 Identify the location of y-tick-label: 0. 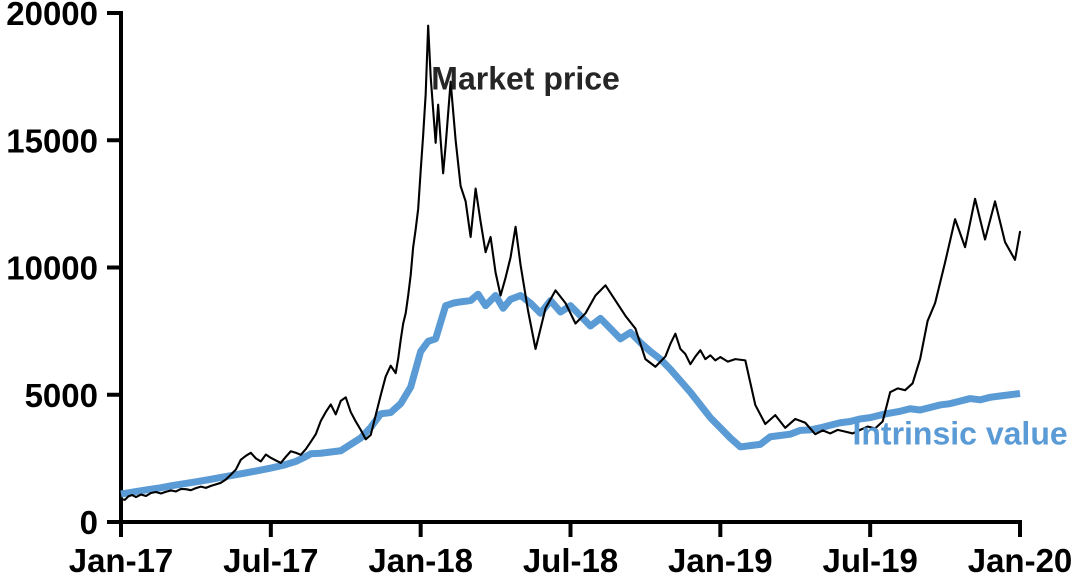
(89, 522).